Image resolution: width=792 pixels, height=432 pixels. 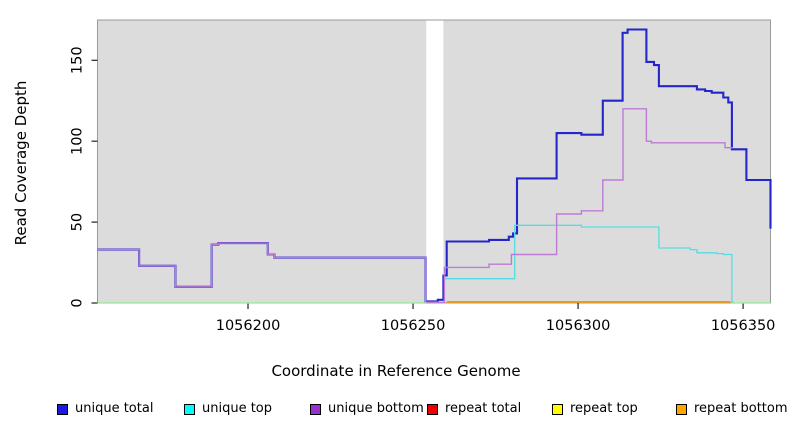 What do you see at coordinates (248, 326) in the screenshot?
I see `x-tick-label: 1056200` at bounding box center [248, 326].